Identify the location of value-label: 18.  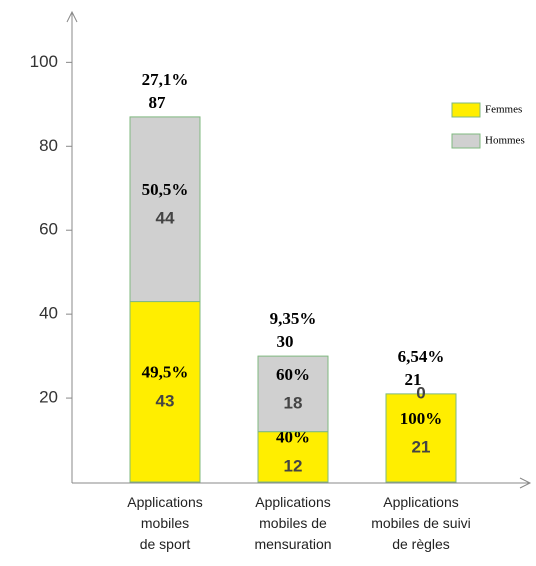
(293, 402).